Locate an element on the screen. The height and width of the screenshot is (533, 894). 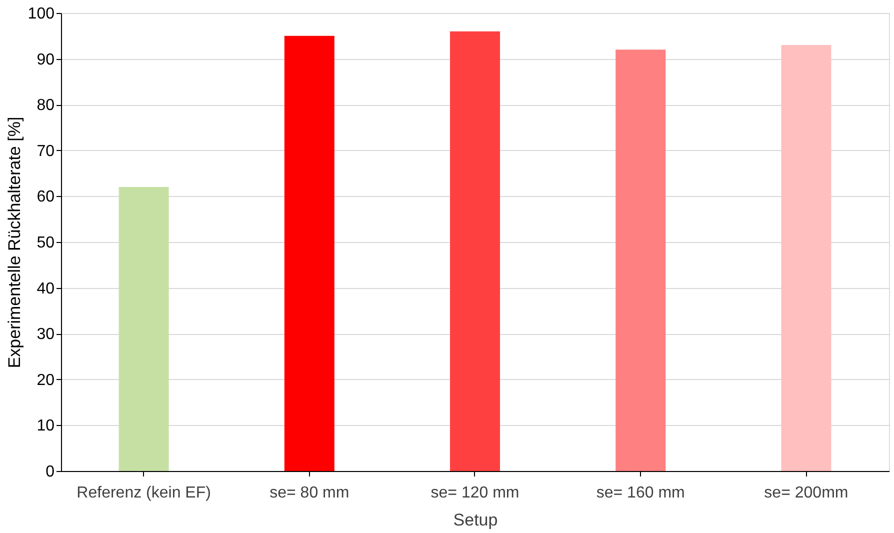
y-tick-label: 20 is located at coordinates (45, 380).